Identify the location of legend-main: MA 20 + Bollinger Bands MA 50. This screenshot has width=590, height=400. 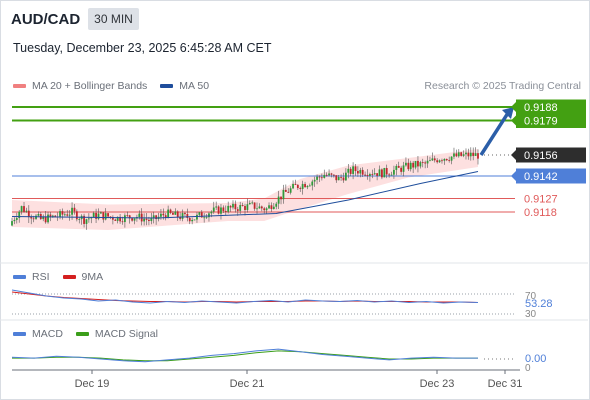
(111, 86).